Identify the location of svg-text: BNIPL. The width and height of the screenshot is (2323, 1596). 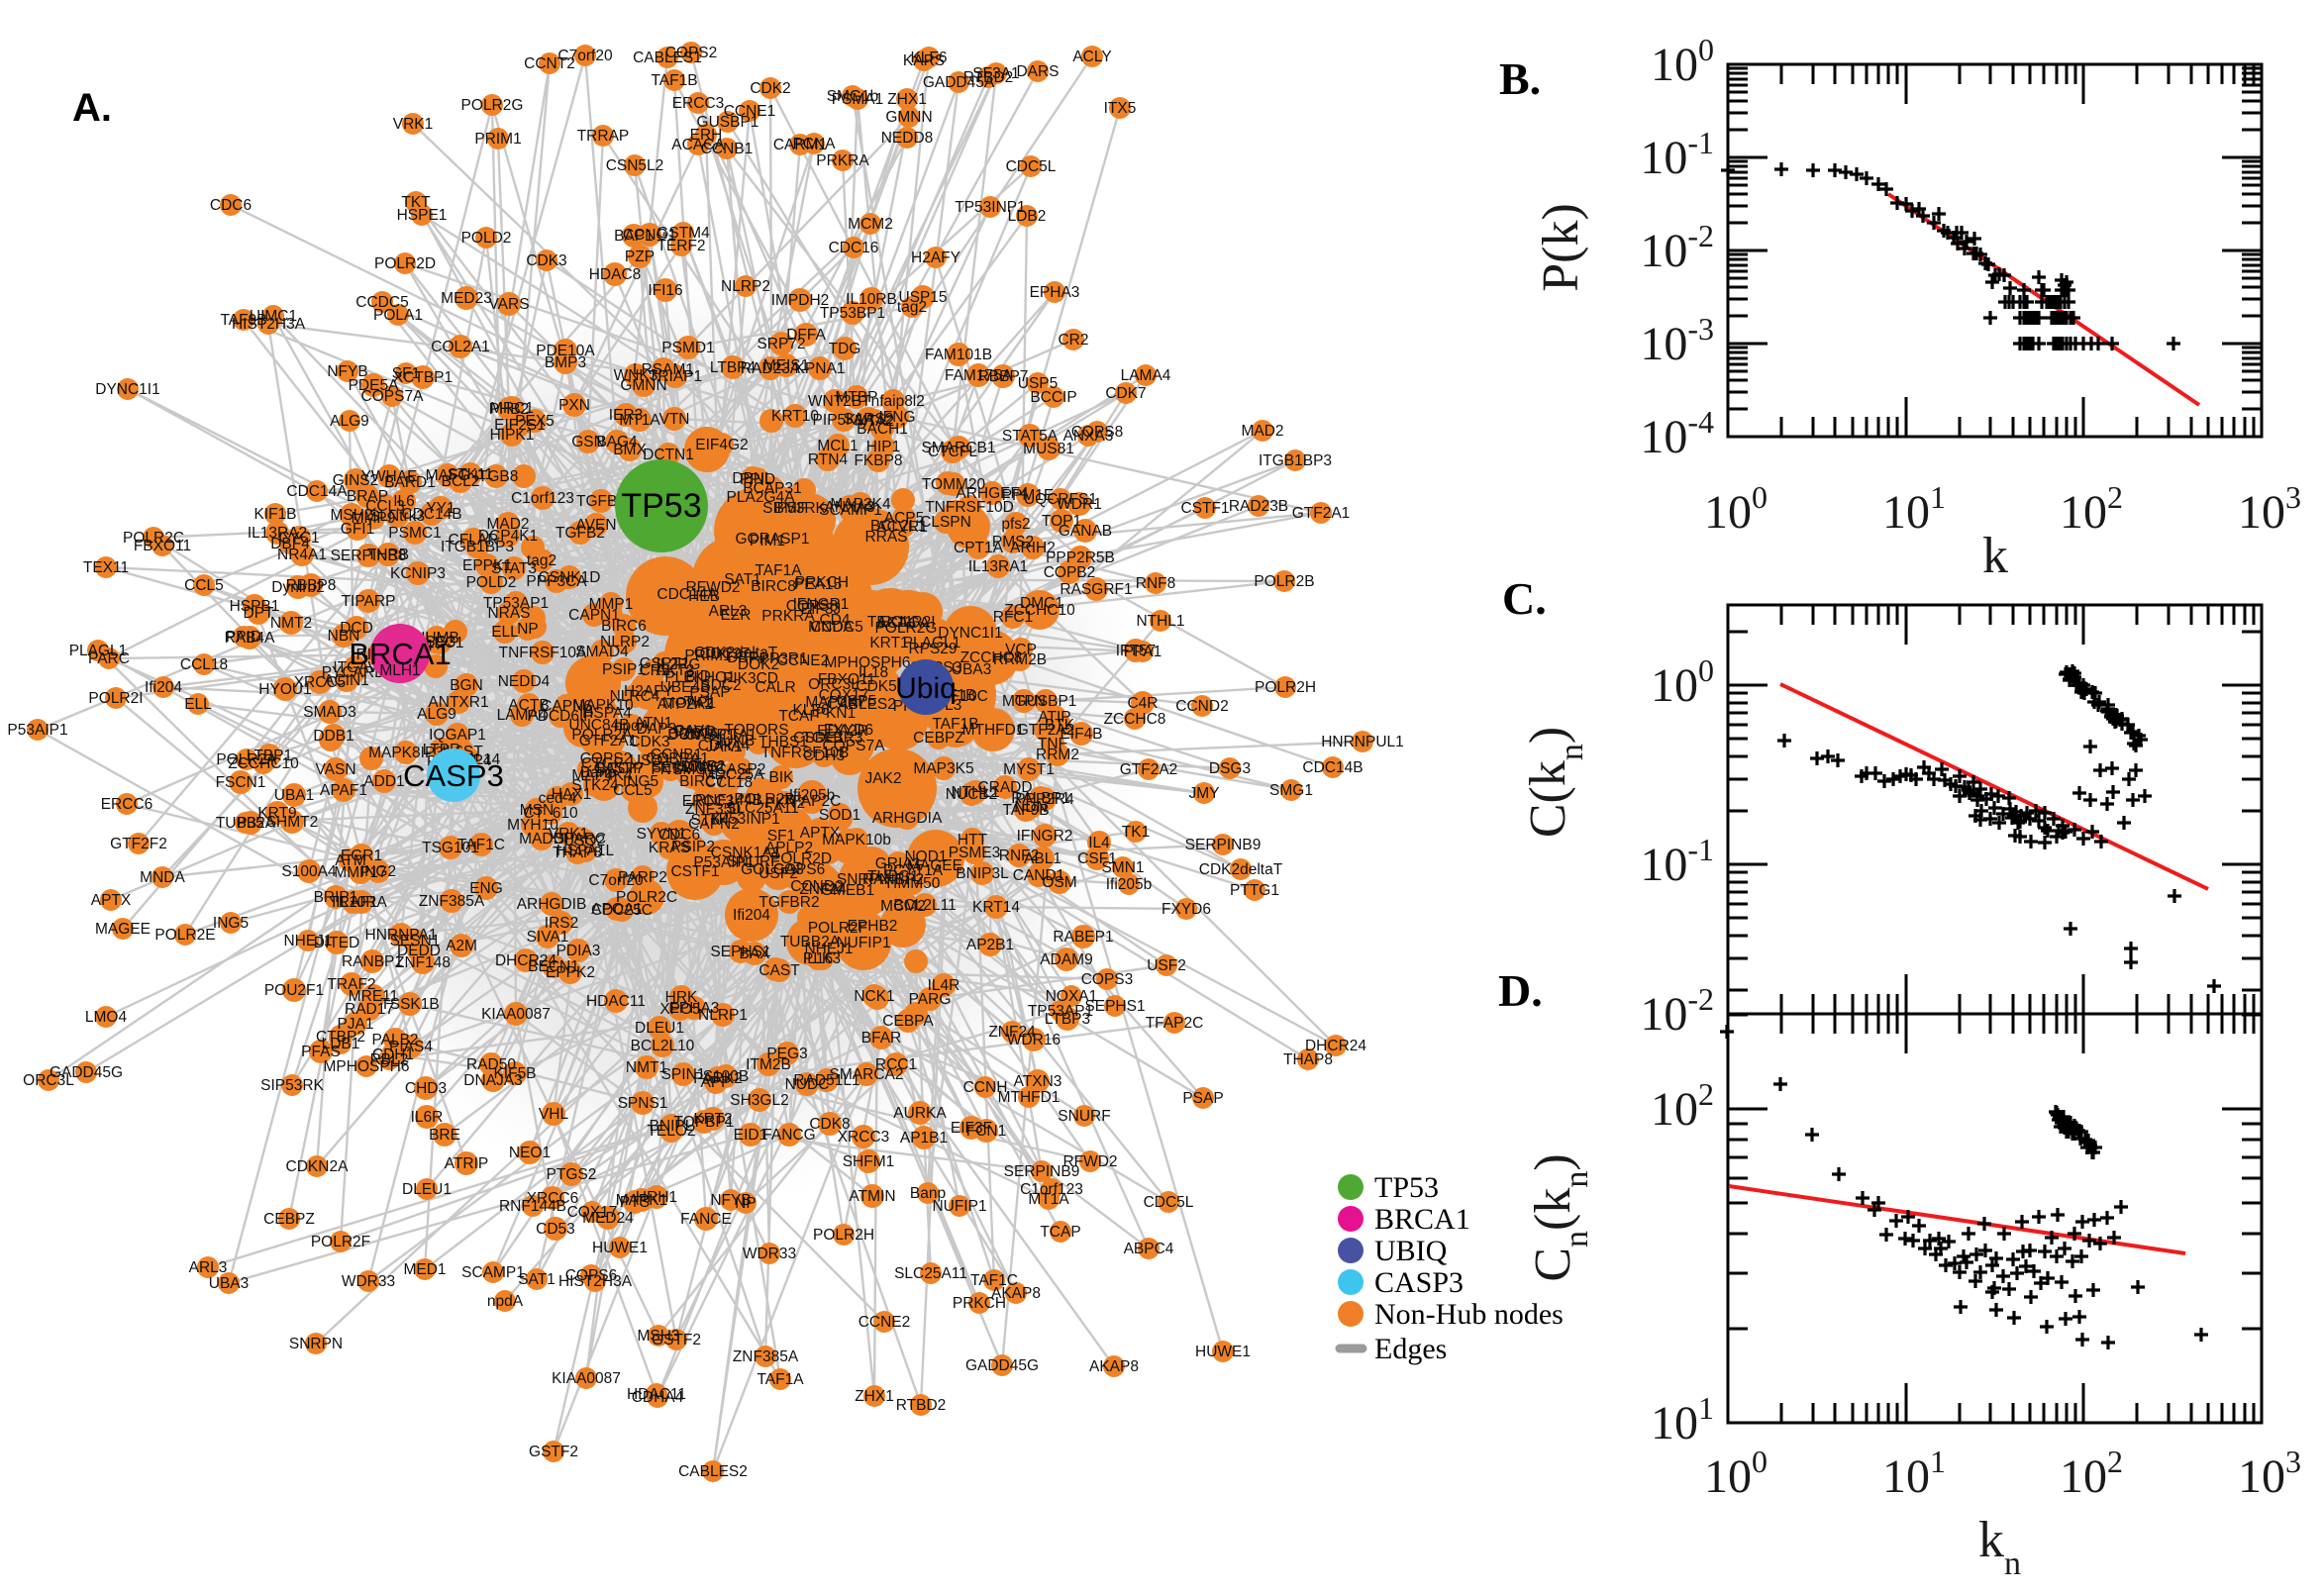
(672, 1126).